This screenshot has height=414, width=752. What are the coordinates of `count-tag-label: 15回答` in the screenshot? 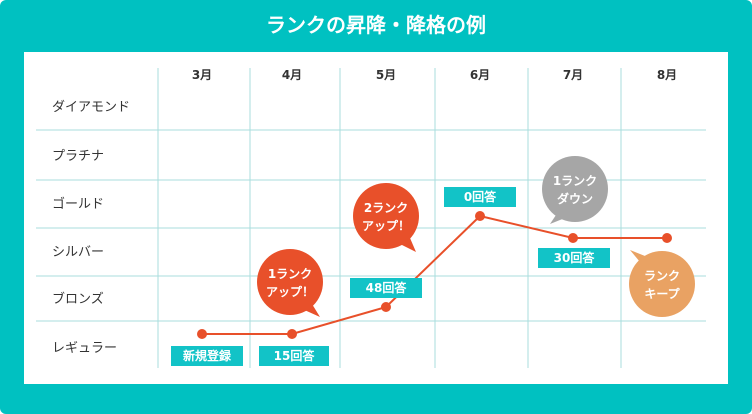 It's located at (295, 355).